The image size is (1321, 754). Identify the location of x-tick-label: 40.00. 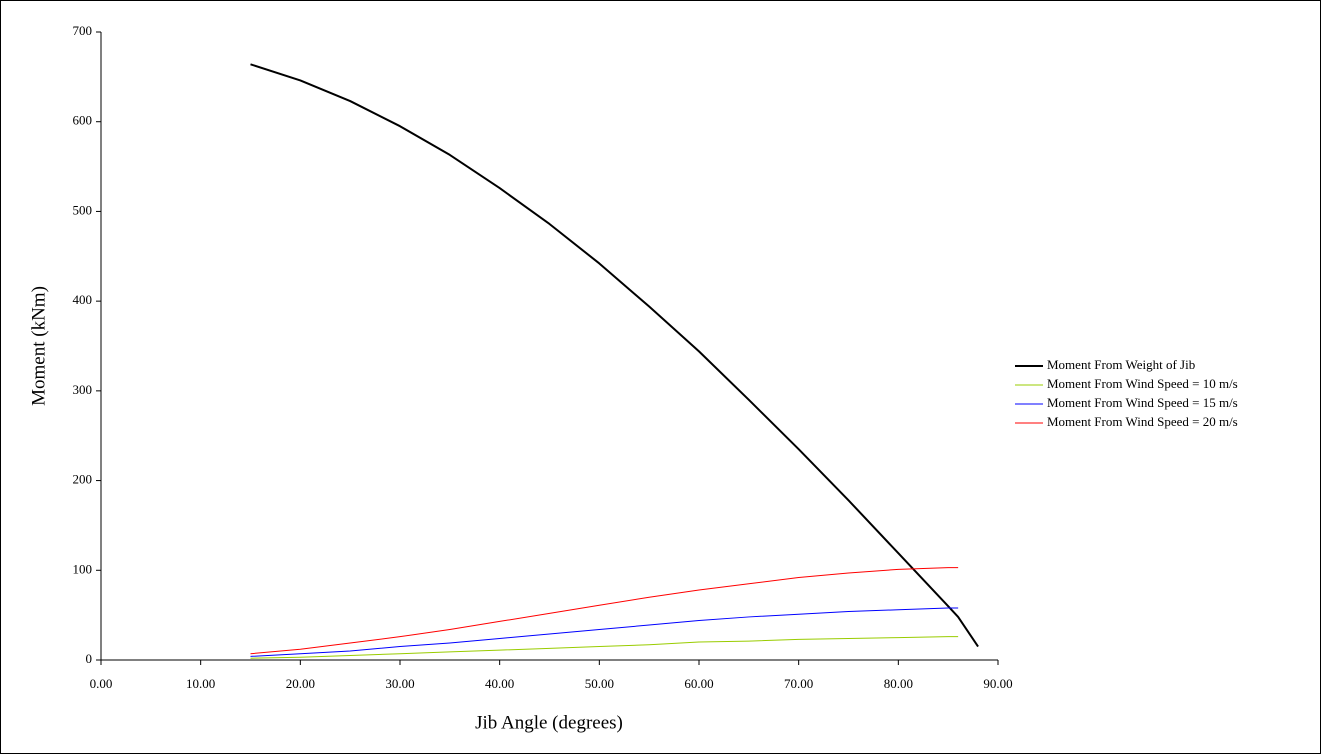
(499, 683).